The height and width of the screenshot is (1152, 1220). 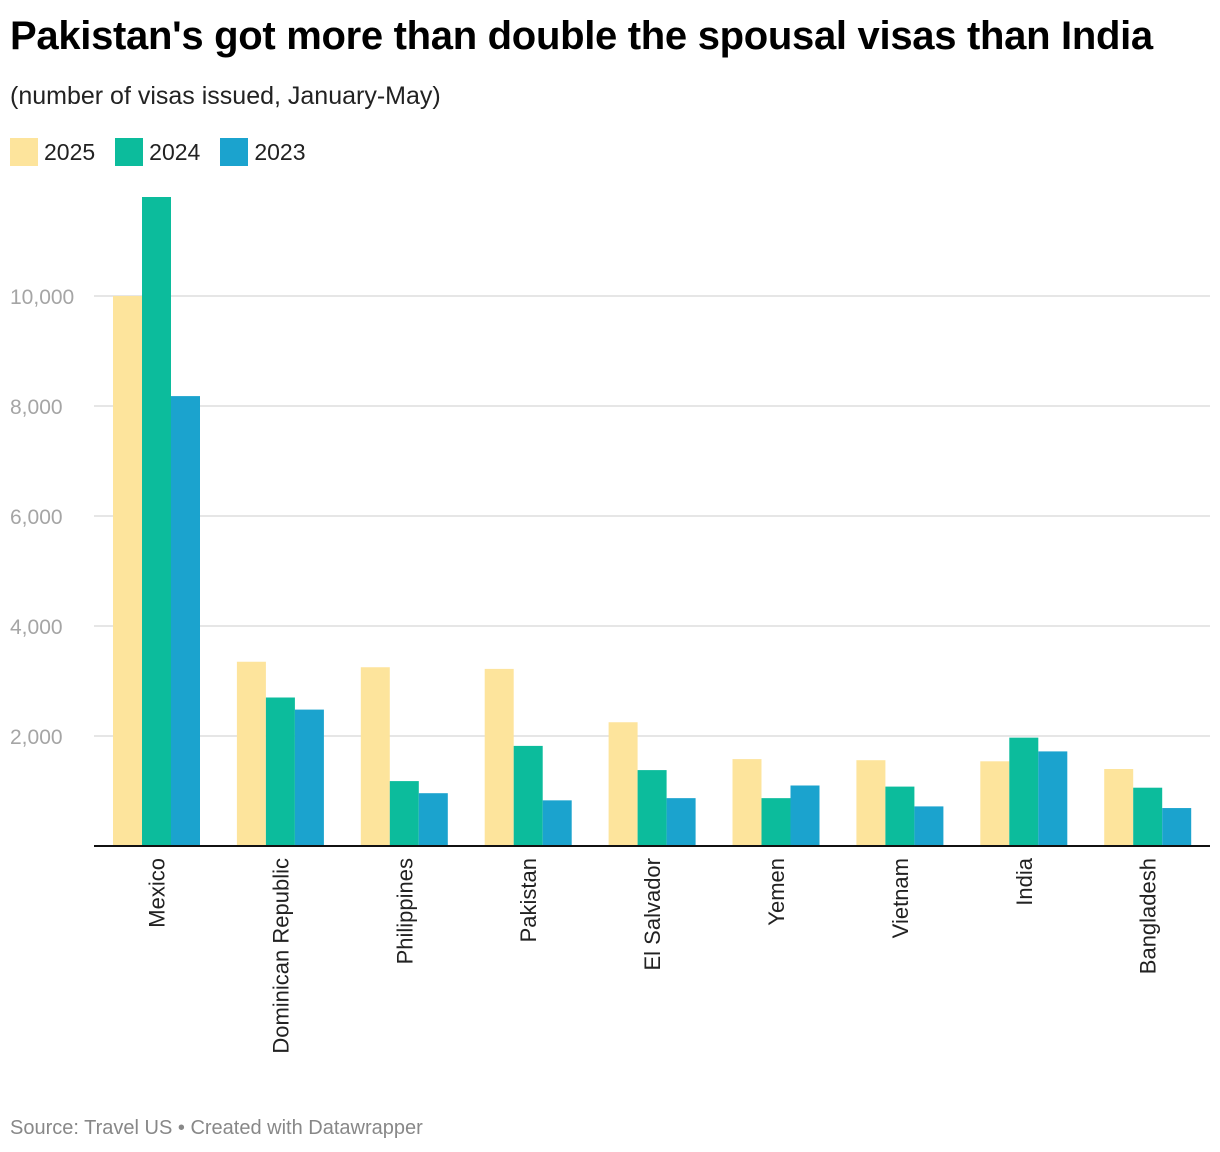 What do you see at coordinates (36, 517) in the screenshot?
I see `y-tick-label: 6,000` at bounding box center [36, 517].